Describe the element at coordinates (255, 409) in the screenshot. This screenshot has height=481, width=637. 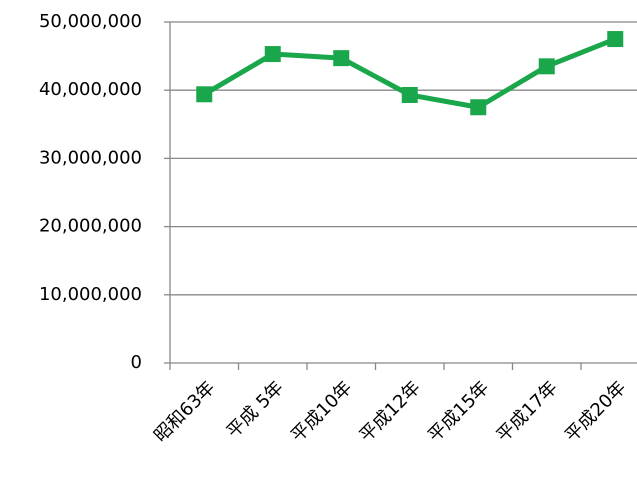
I see `x-tick-label: 平成 5年` at that location.